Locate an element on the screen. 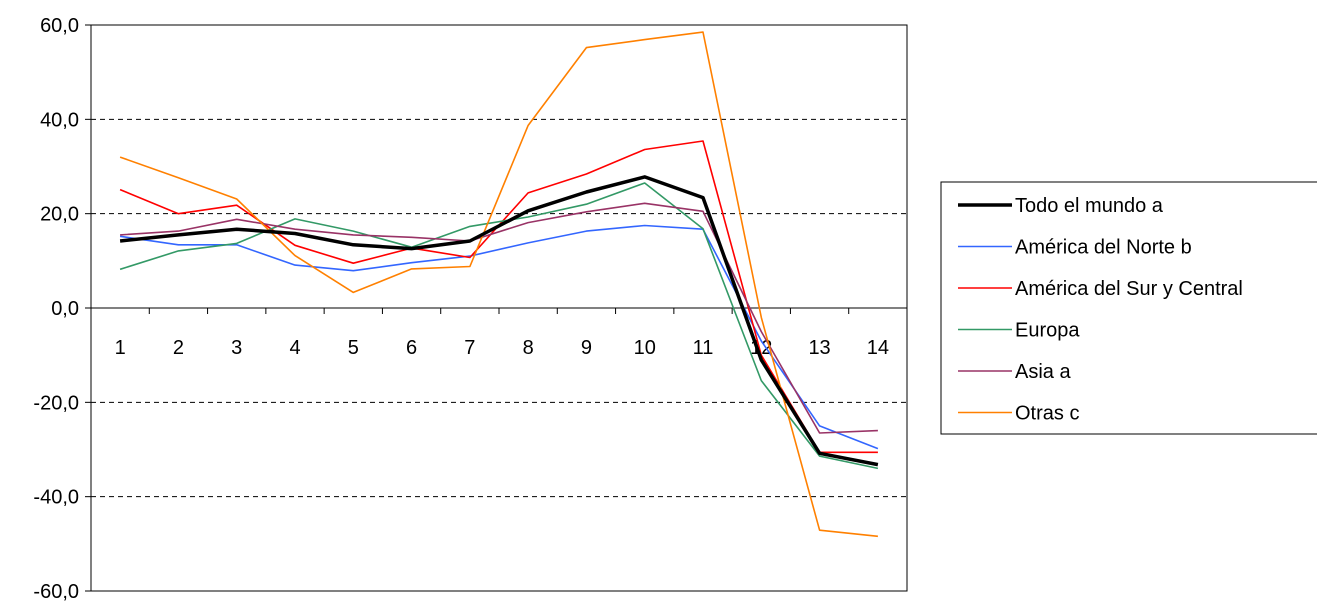 This screenshot has height=603, width=1317. legend-label: Europa is located at coordinates (1047, 331).